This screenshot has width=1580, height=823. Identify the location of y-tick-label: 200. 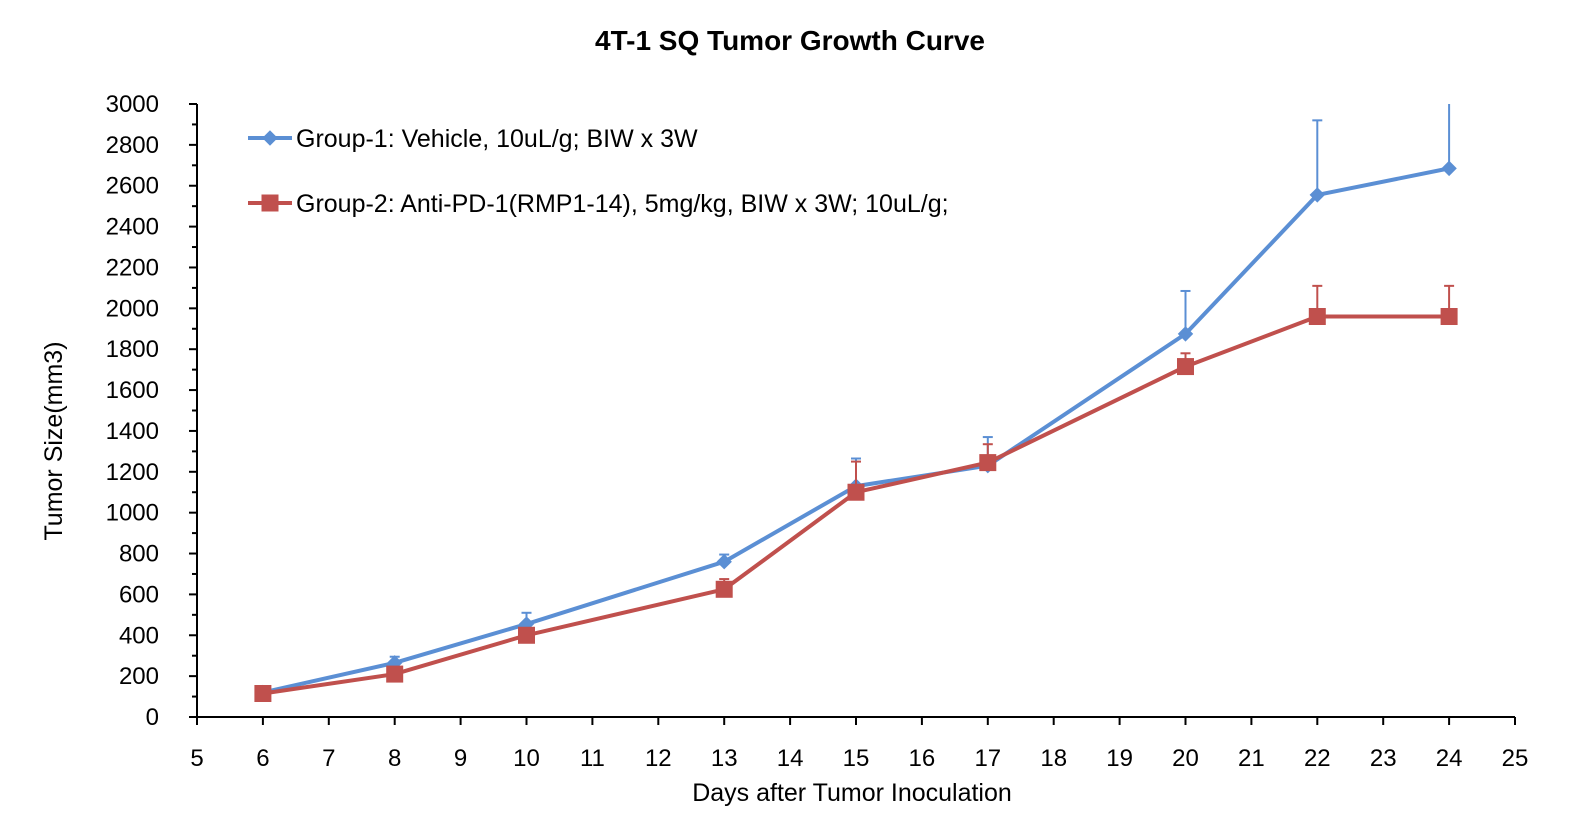
(139, 676).